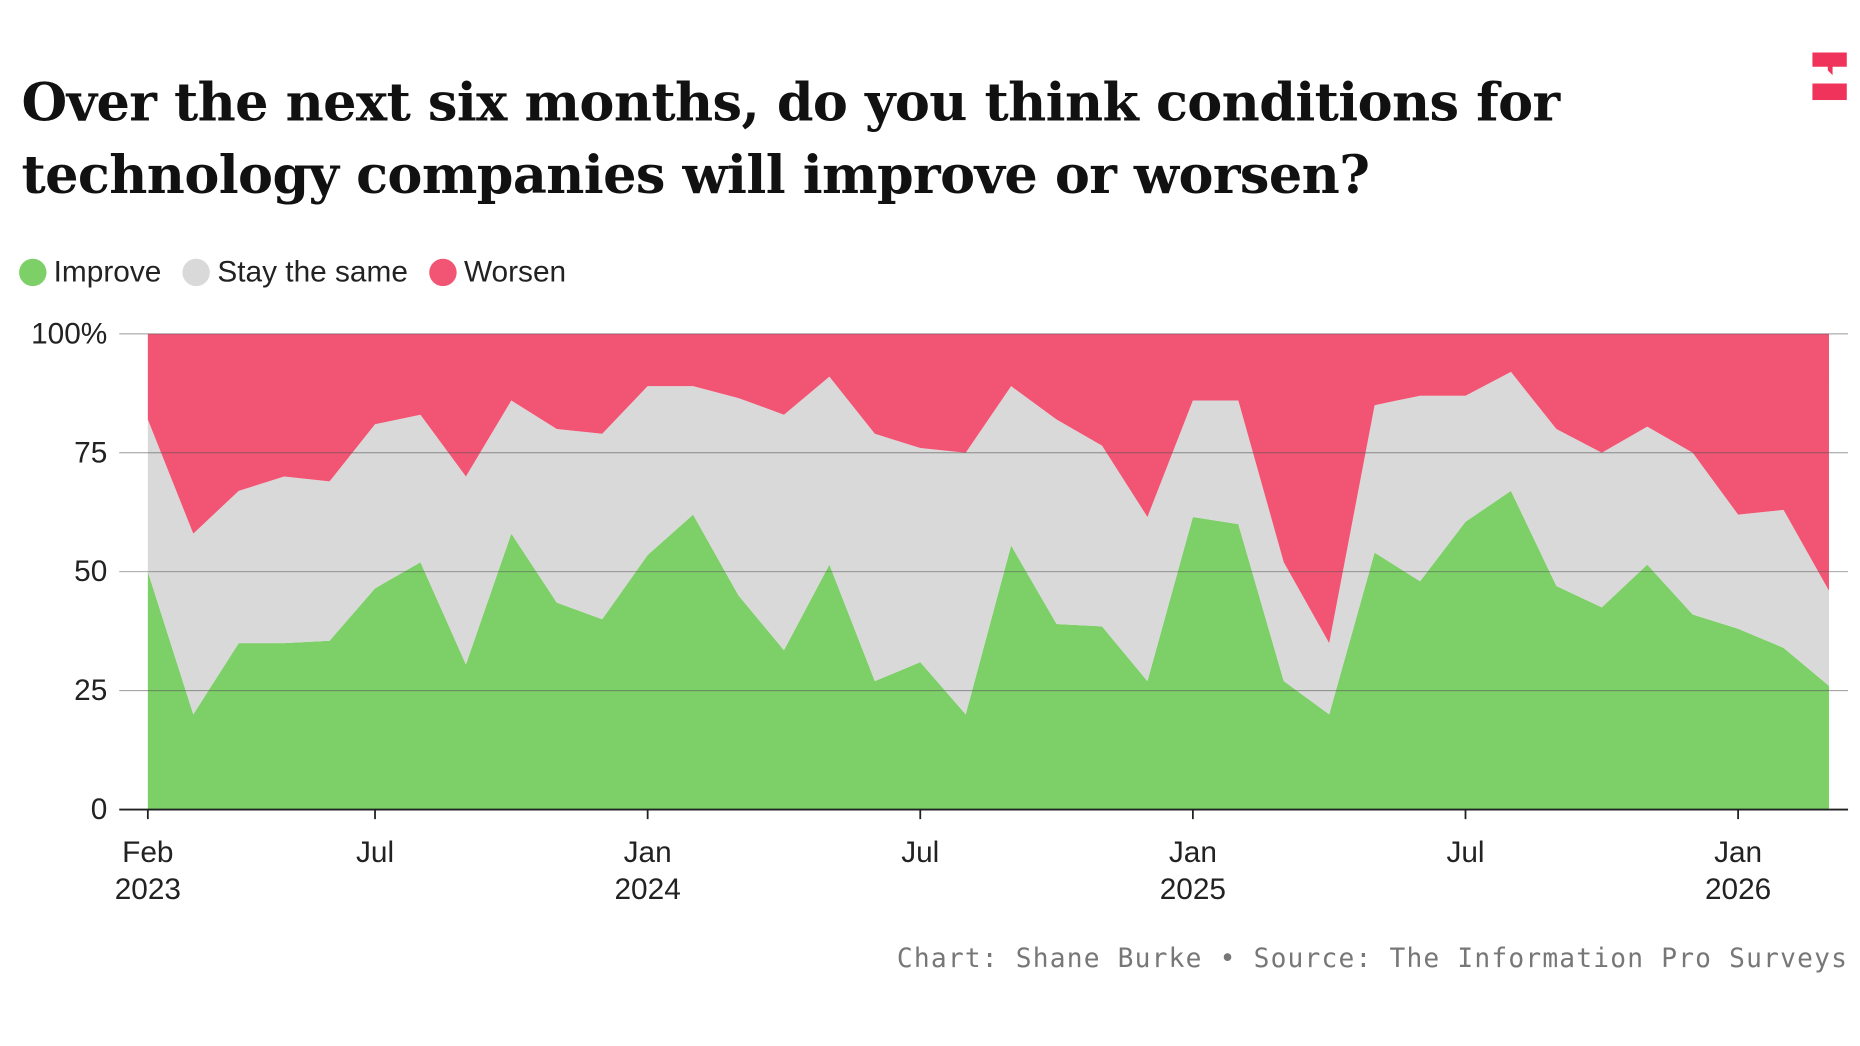 This screenshot has height=1046, width=1860. Describe the element at coordinates (515, 272) in the screenshot. I see `legend-label-worsen: Worsen` at that location.